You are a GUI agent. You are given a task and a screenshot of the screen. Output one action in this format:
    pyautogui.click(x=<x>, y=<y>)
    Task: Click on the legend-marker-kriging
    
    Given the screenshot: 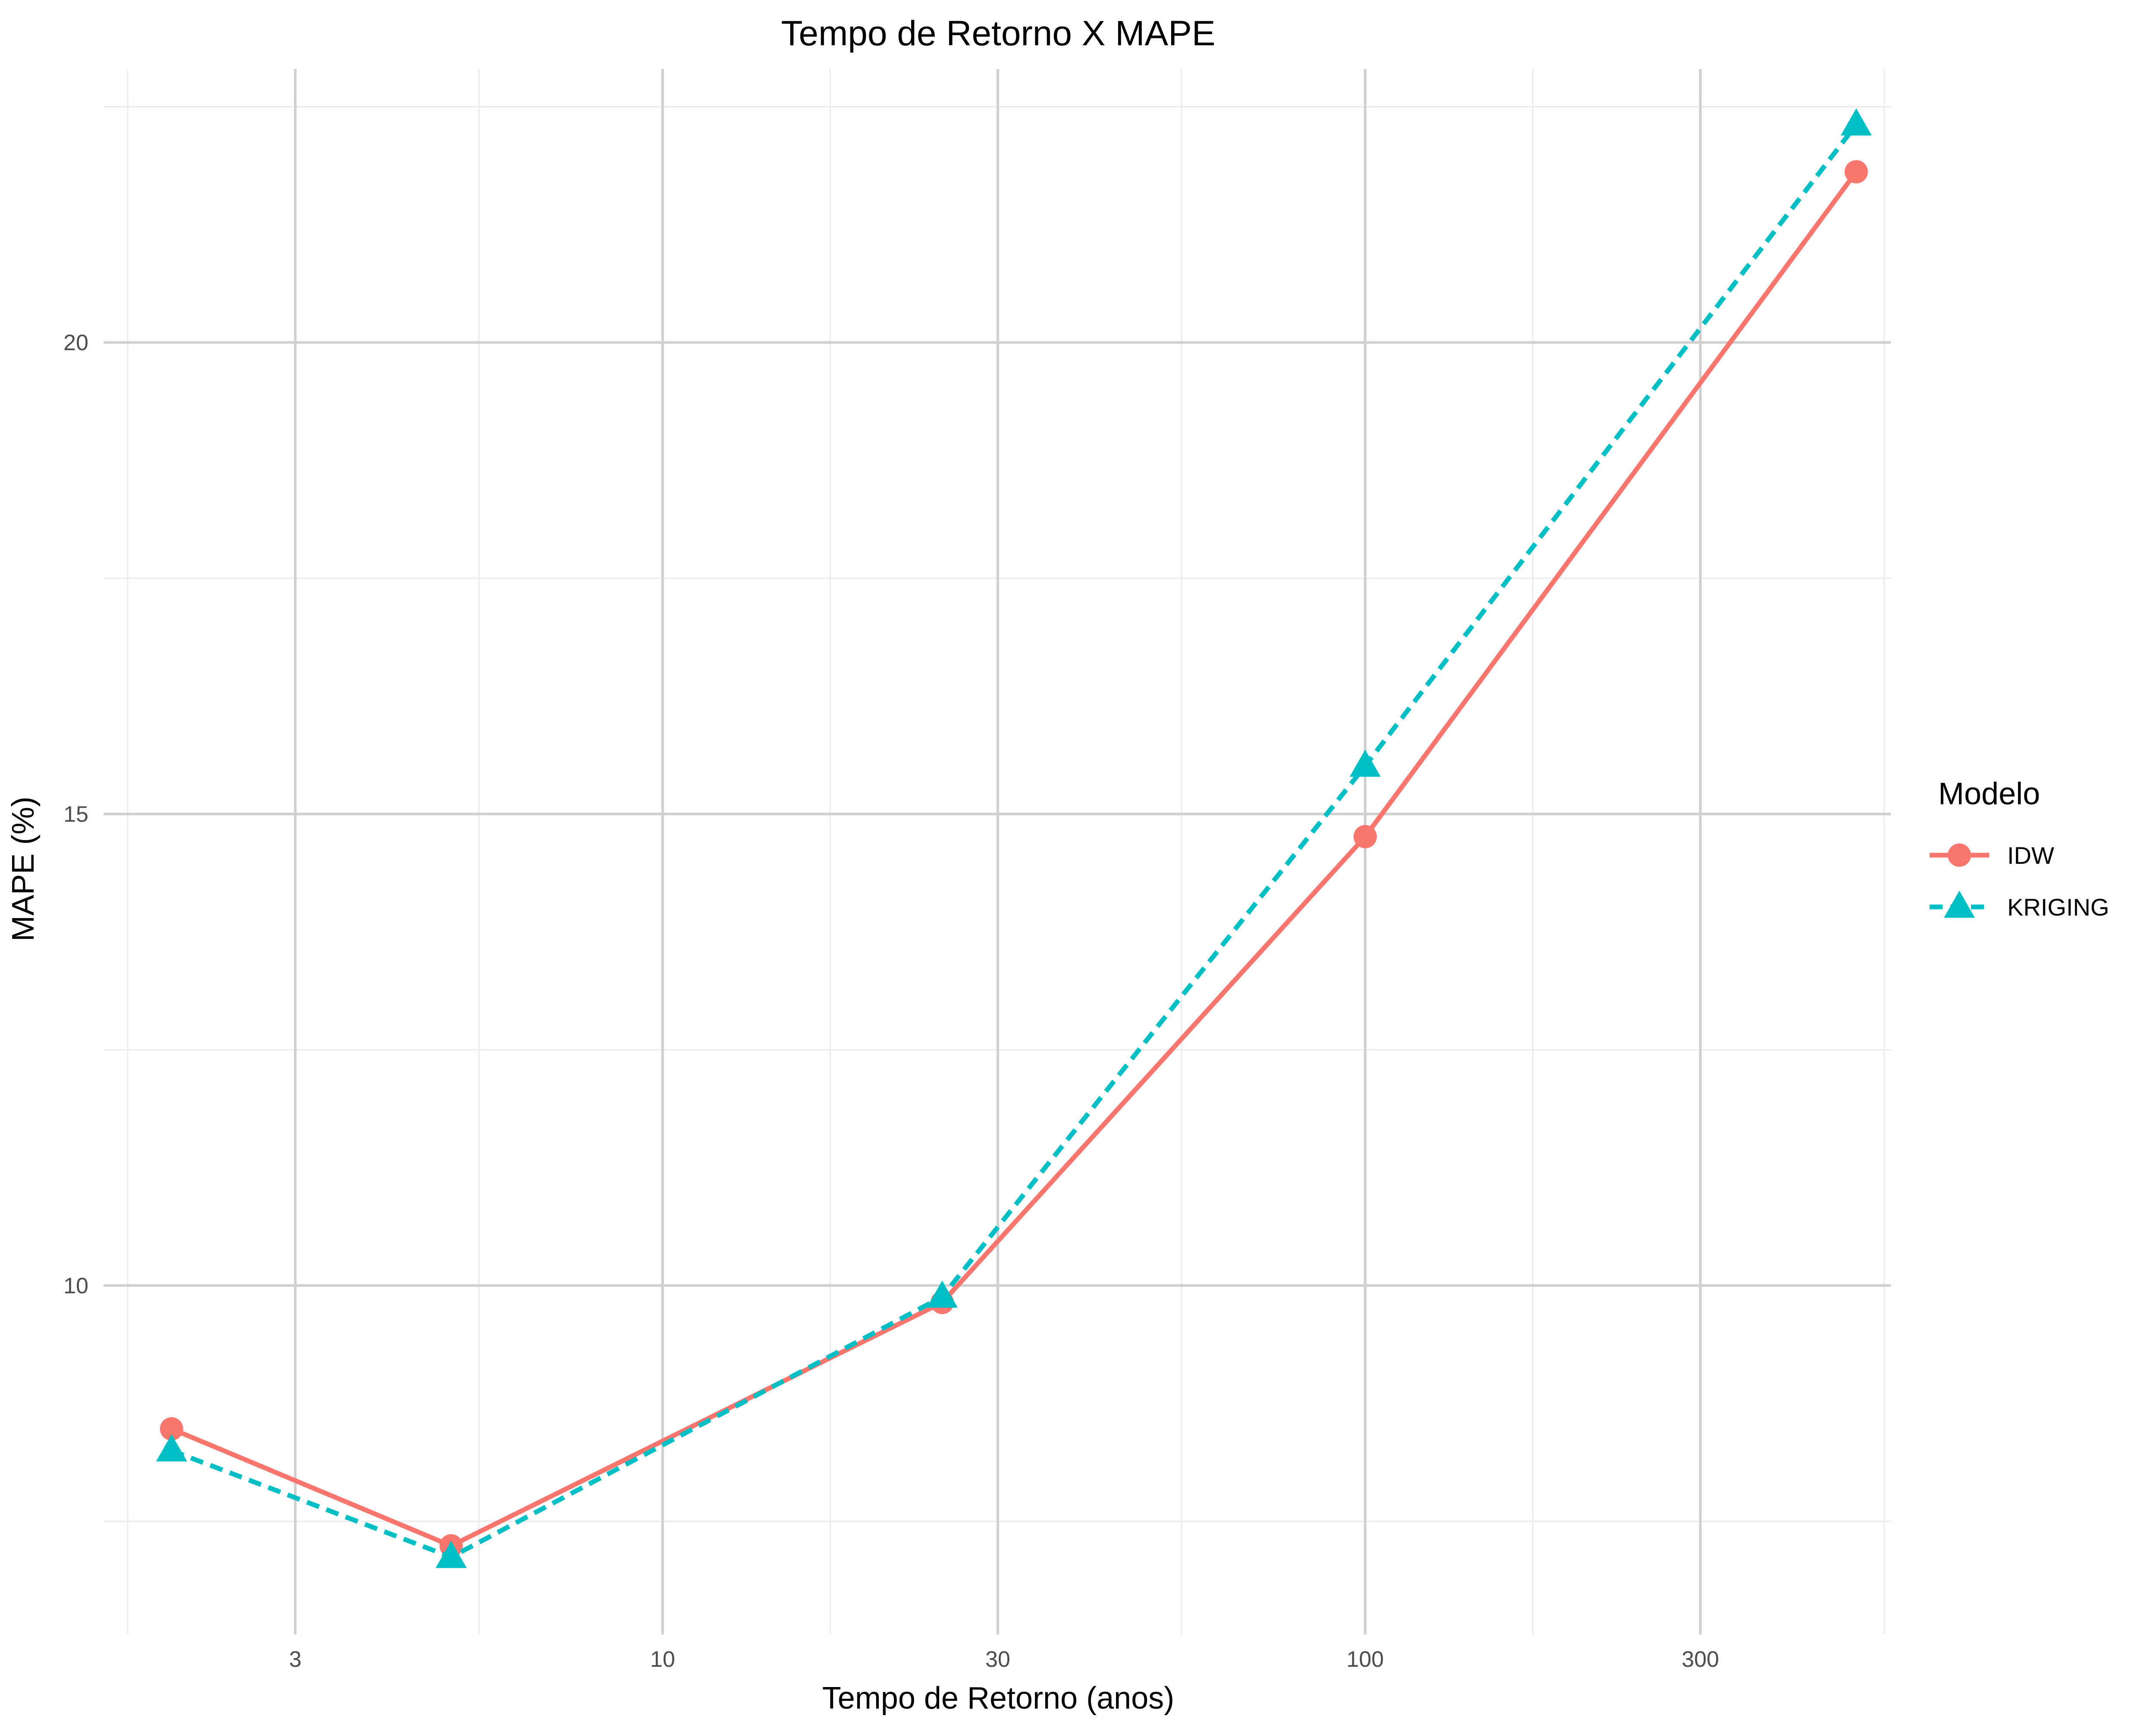 What is the action you would take?
    pyautogui.click(x=1959, y=904)
    